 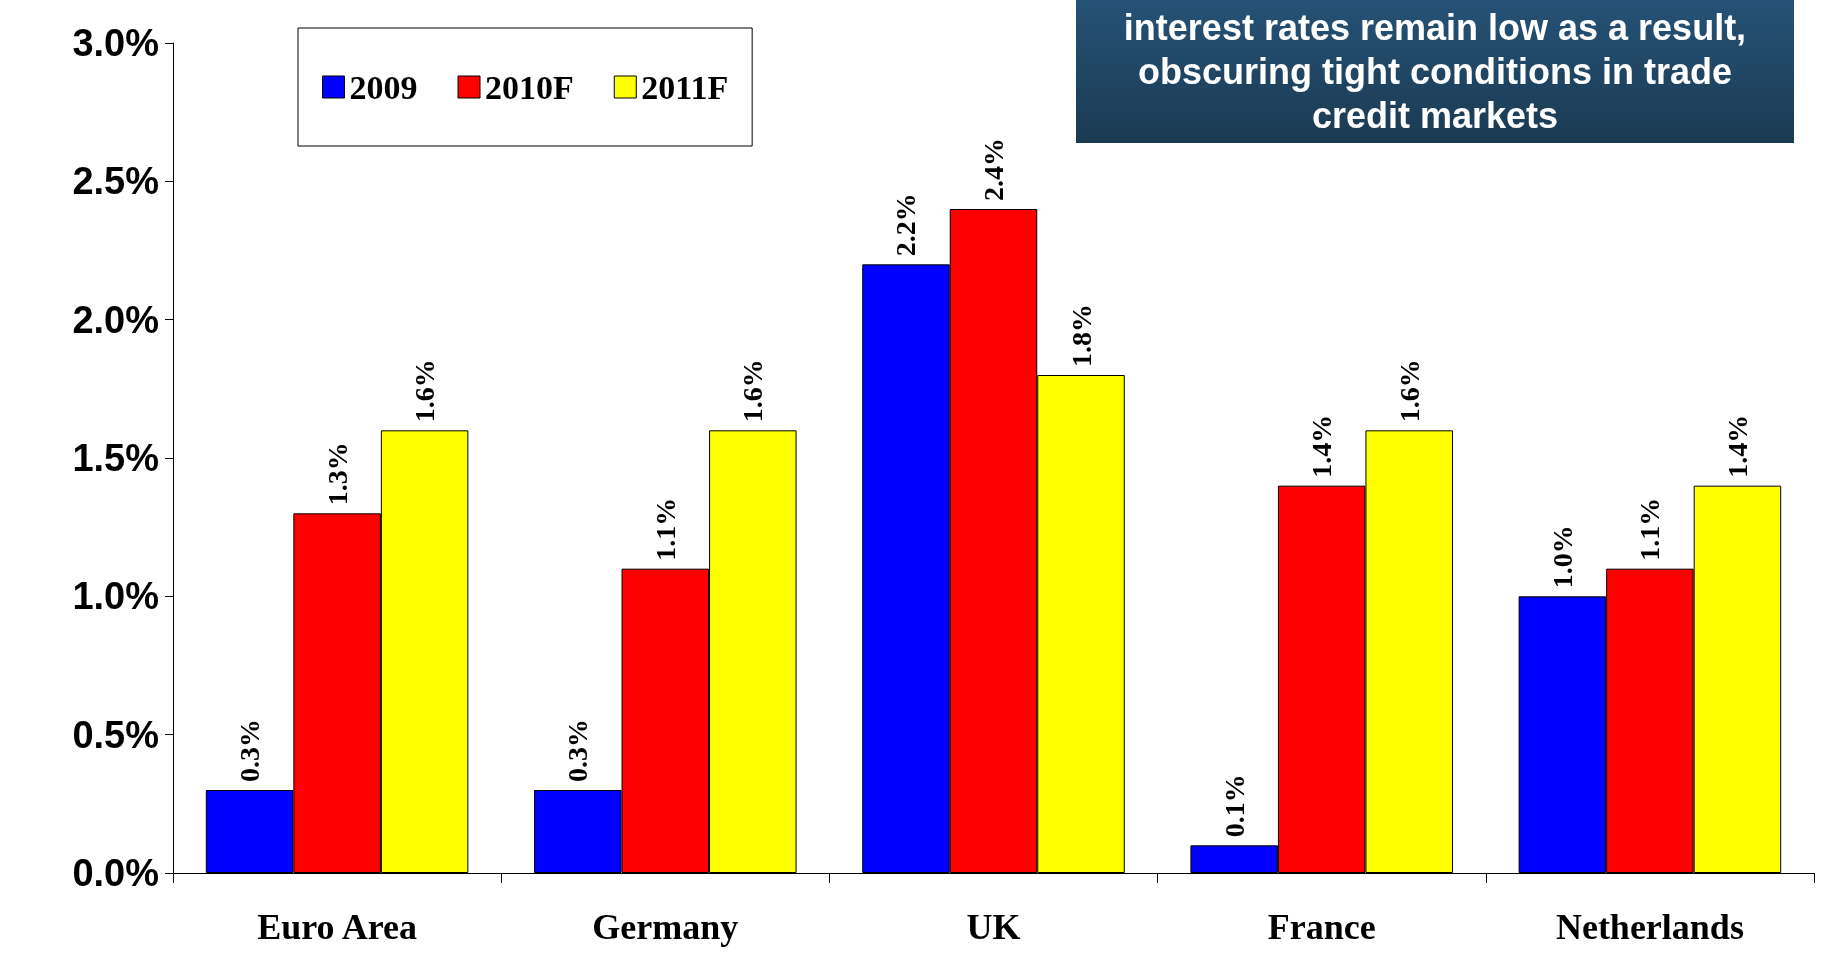 I want to click on legend-label: 2010F, so click(x=529, y=87).